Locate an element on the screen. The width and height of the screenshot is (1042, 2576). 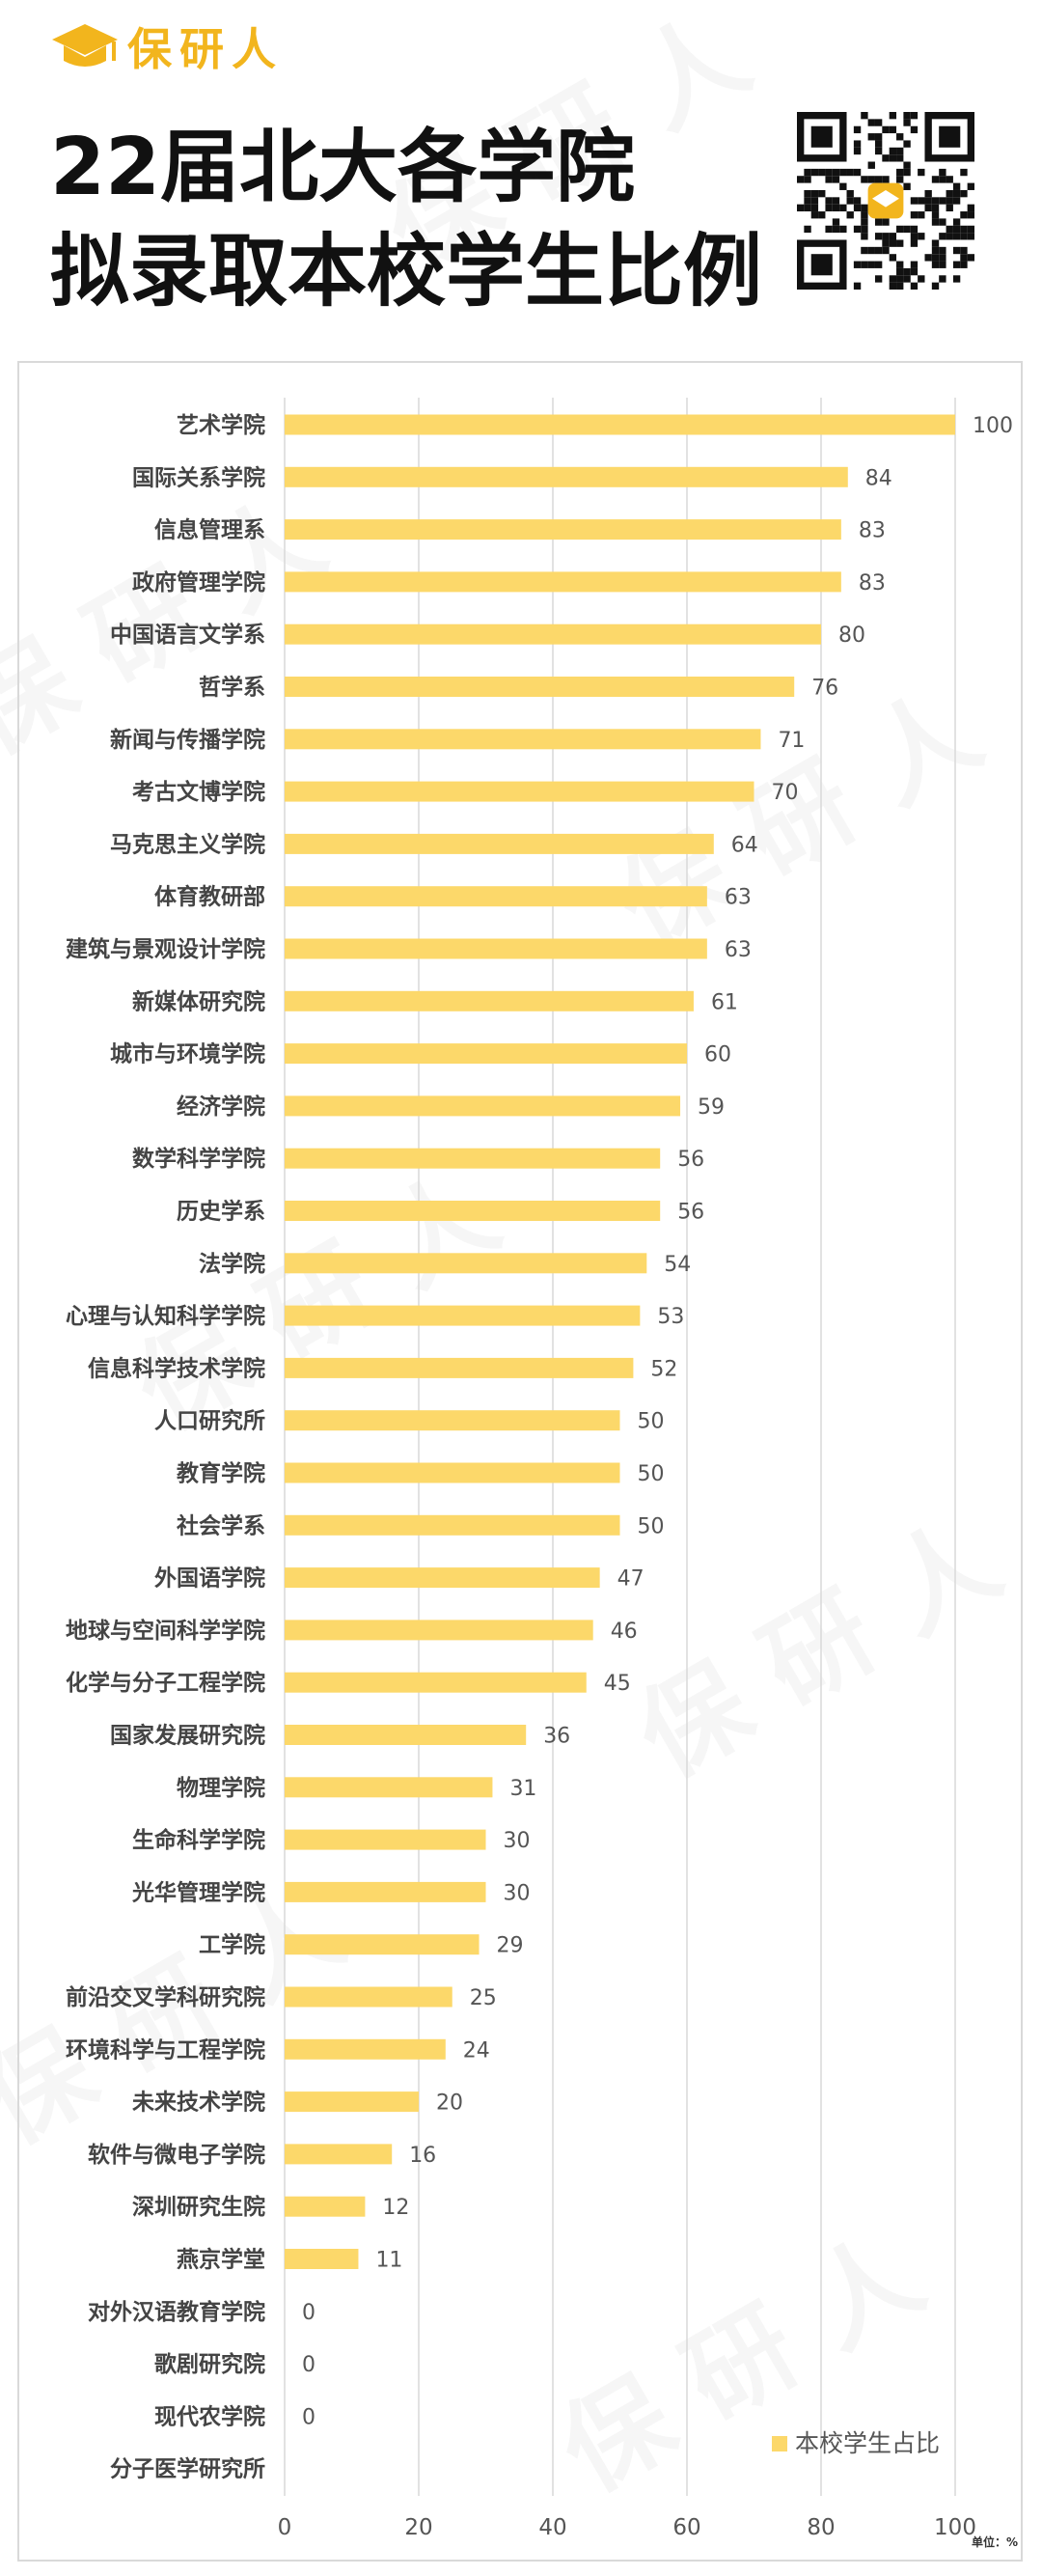
unit-label: 单位：% is located at coordinates (995, 2541).